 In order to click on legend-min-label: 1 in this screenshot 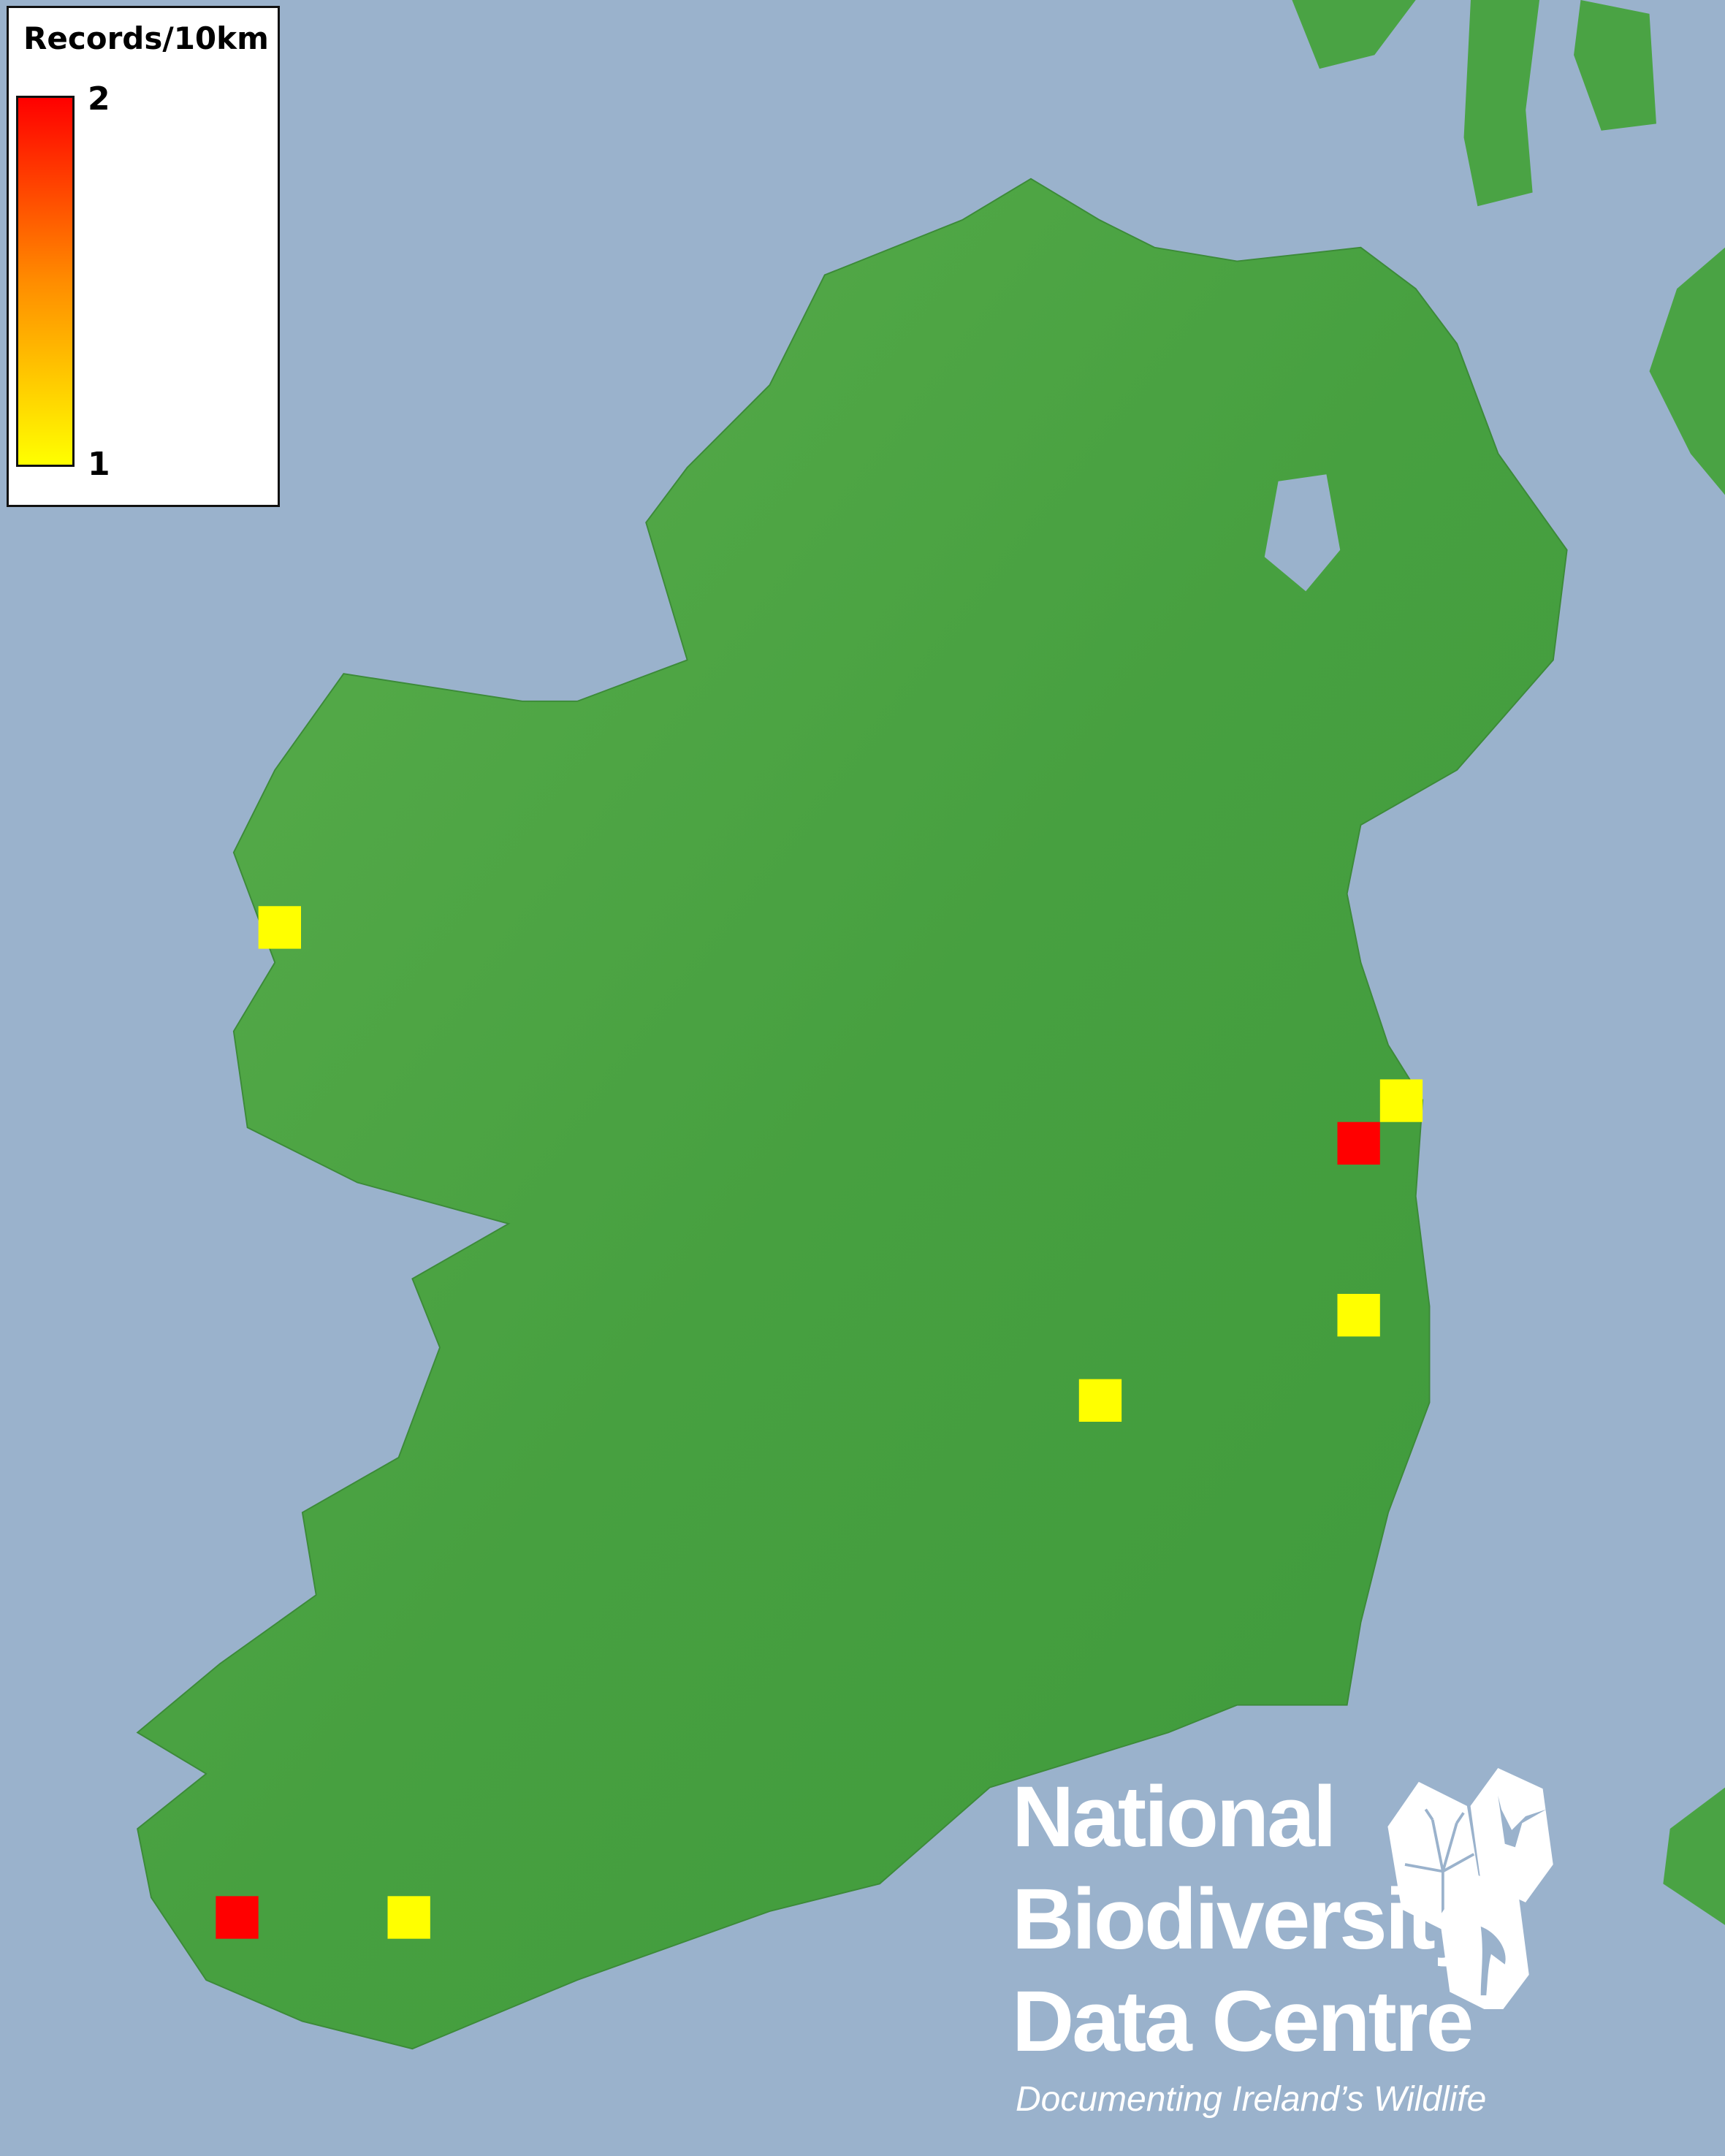, I will do `click(99, 464)`.